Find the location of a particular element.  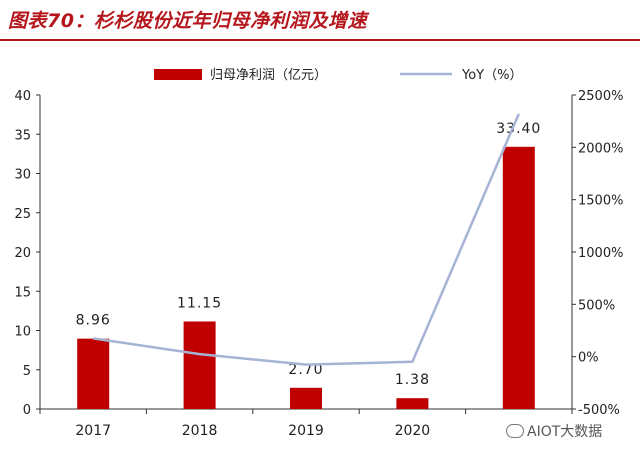

wechat-icon is located at coordinates (515, 431).